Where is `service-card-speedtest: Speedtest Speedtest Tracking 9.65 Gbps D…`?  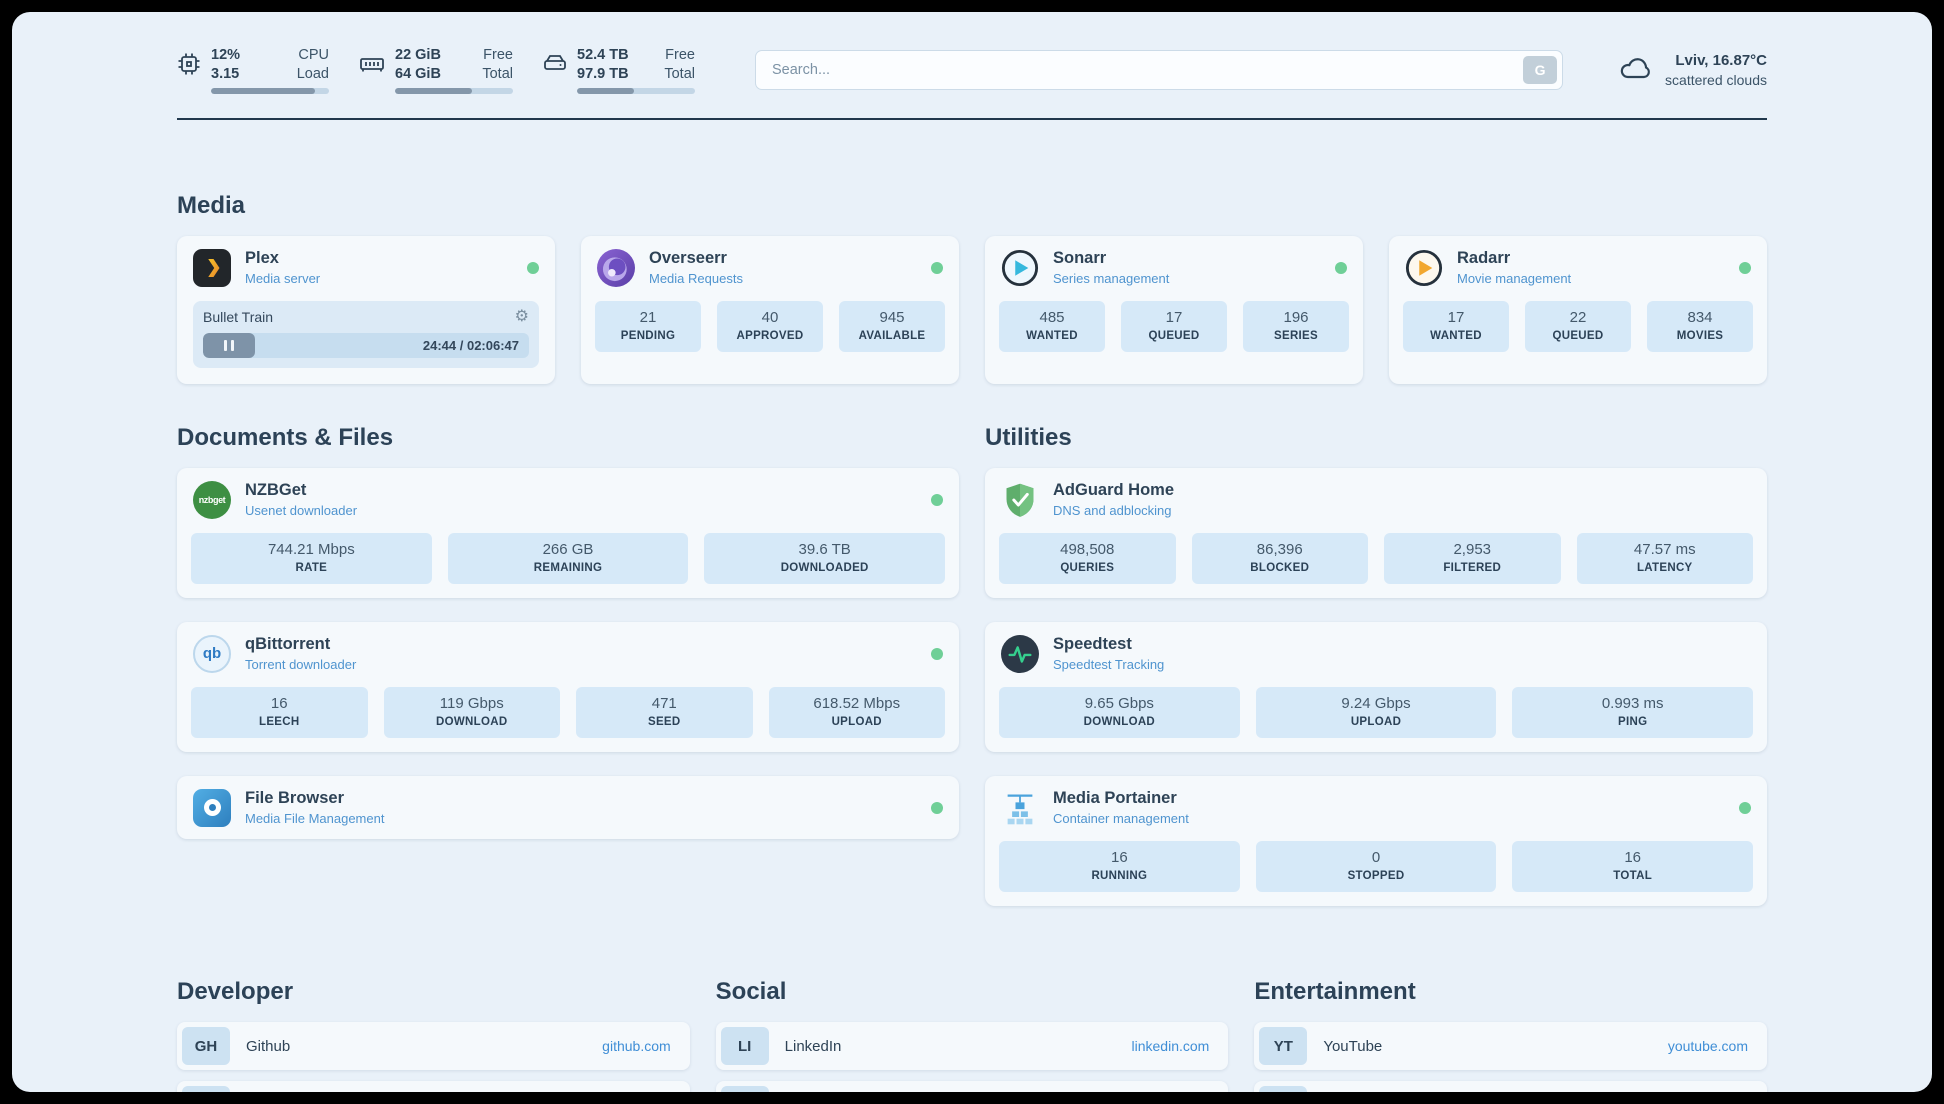 service-card-speedtest: Speedtest Speedtest Tracking 9.65 Gbps D… is located at coordinates (1376, 687).